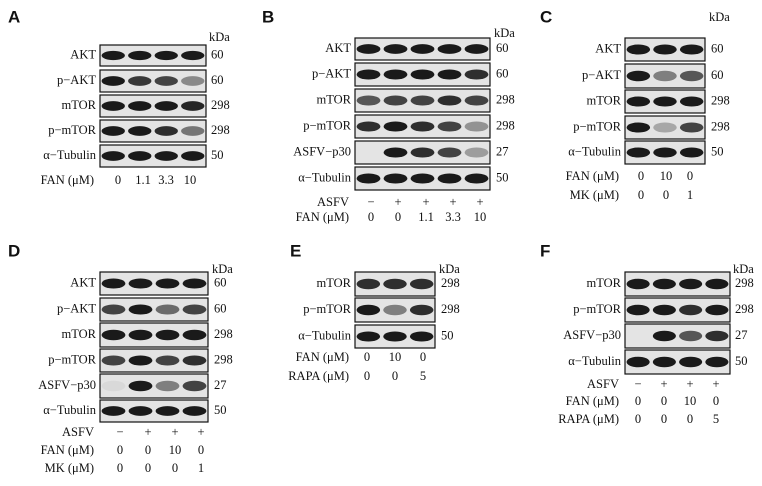  I want to click on kda-label: 60, so click(502, 73).